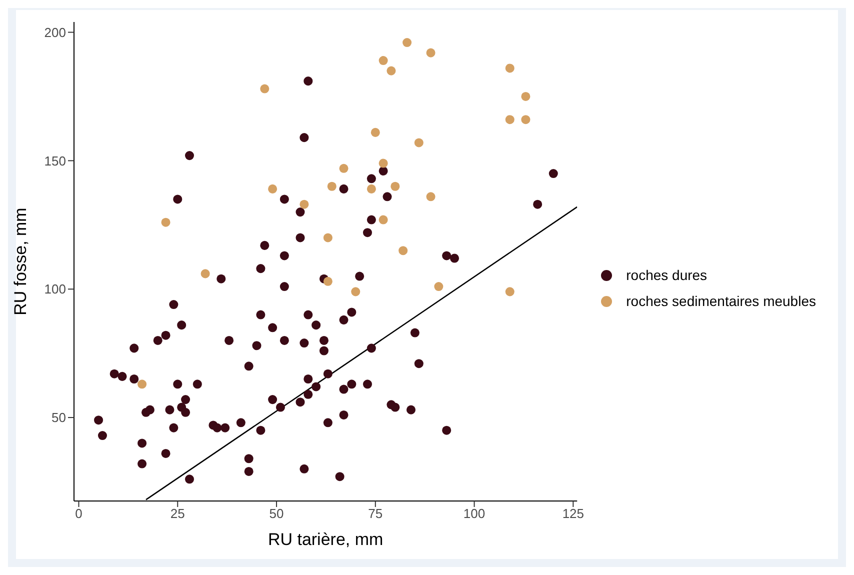  I want to click on legend-label: roches sedimentaires meubles, so click(721, 300).